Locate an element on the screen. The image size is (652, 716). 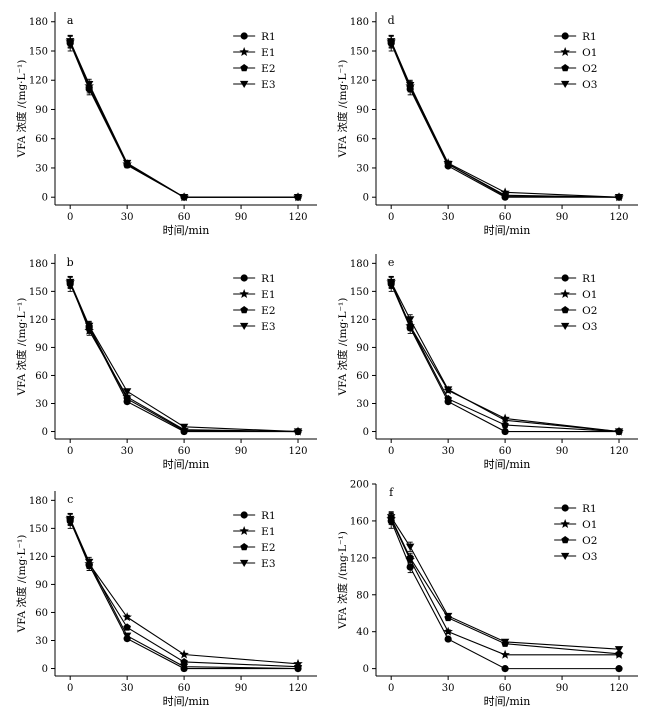
x-tick-label: 90 is located at coordinates (562, 451).